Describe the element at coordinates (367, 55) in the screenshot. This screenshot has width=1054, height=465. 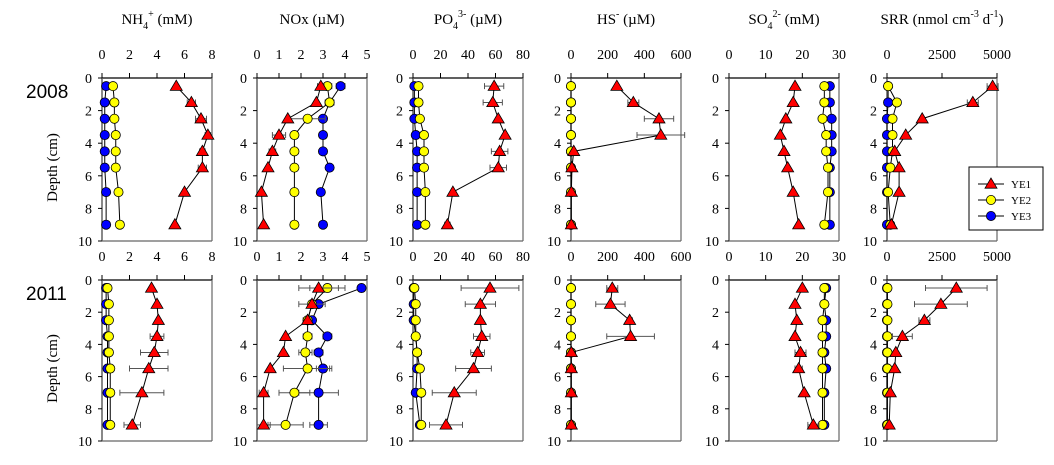
I see `x-tick-label: 5` at that location.